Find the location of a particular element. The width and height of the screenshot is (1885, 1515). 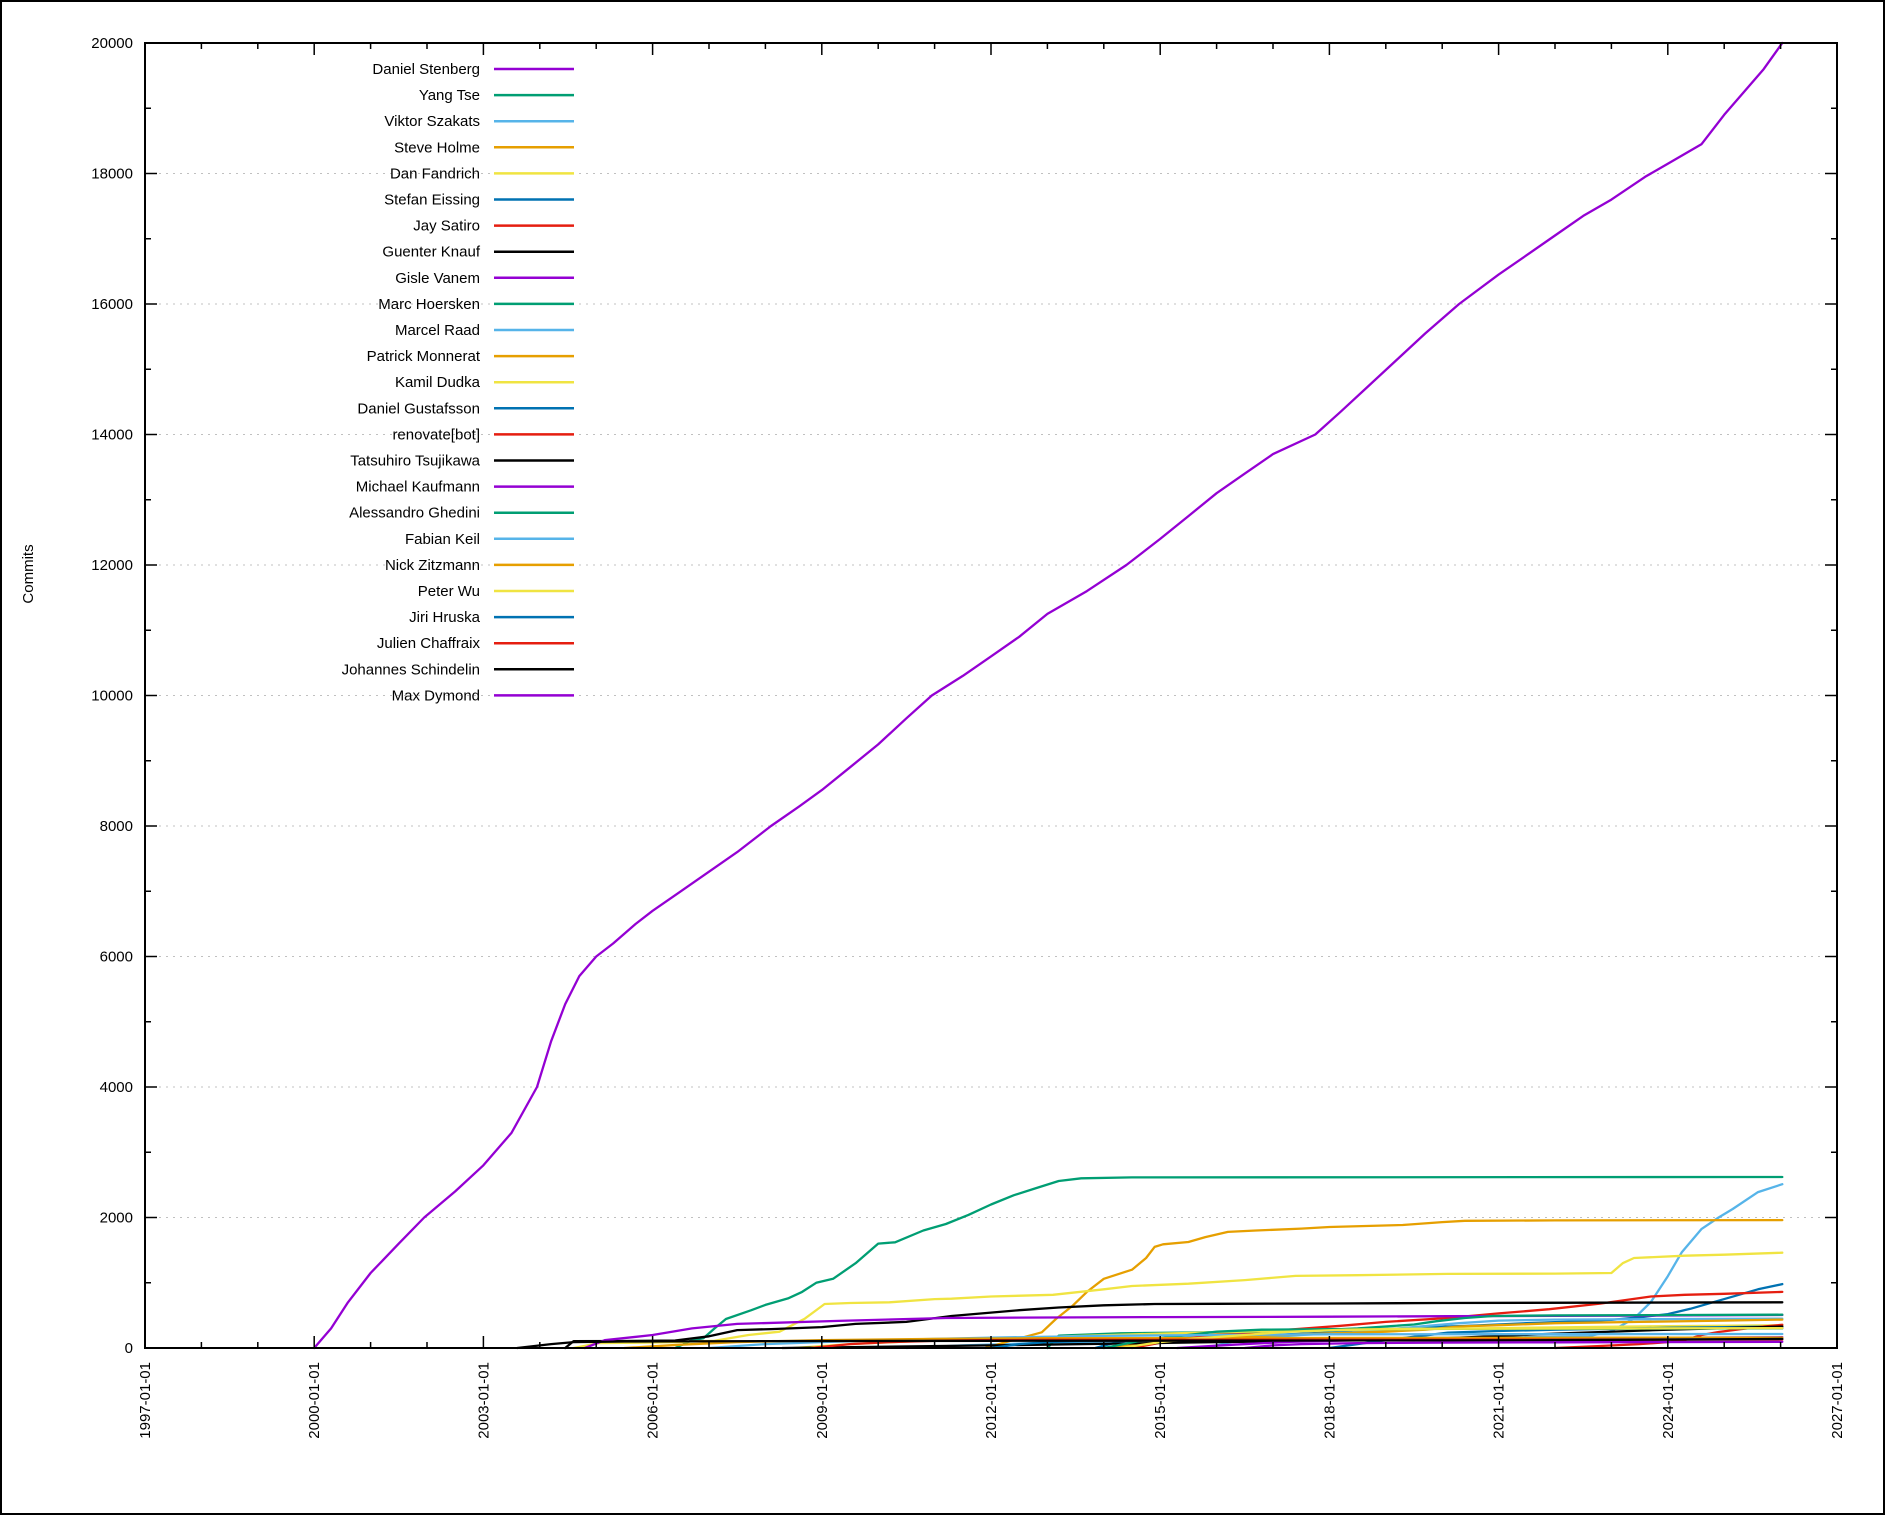

legend-item-jay-satiro: Jay Satiro is located at coordinates (493, 226).